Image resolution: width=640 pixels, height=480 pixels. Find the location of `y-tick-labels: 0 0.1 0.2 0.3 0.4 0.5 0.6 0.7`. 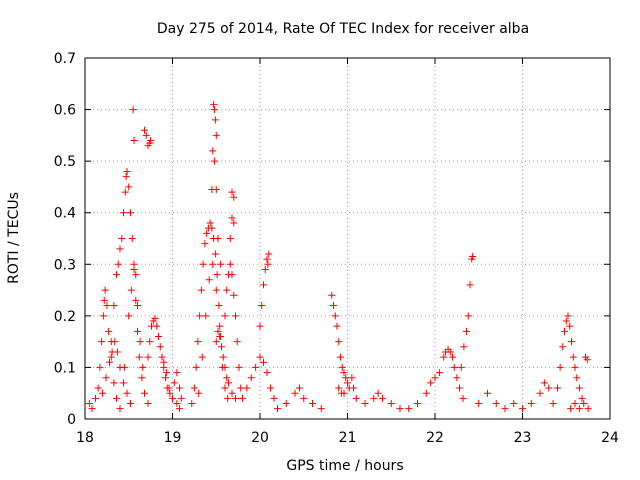

y-tick-labels: 0 0.1 0.2 0.3 0.4 0.5 0.6 0.7 is located at coordinates (65, 239).